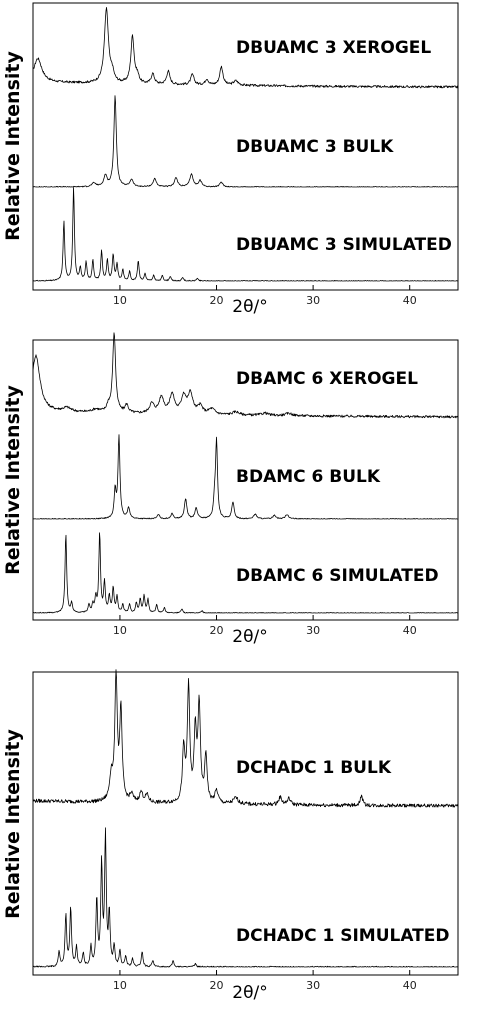  Describe the element at coordinates (344, 245) in the screenshot. I see `series-label: DBUAMC 3 SIMULATED` at that location.